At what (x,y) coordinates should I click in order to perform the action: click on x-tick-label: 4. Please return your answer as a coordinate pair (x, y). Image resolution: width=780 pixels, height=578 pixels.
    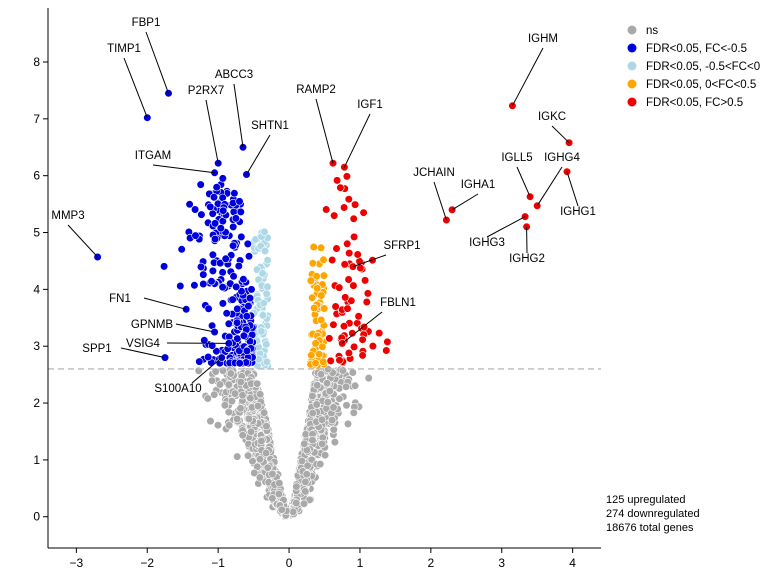
    Looking at the image, I should click on (572, 563).